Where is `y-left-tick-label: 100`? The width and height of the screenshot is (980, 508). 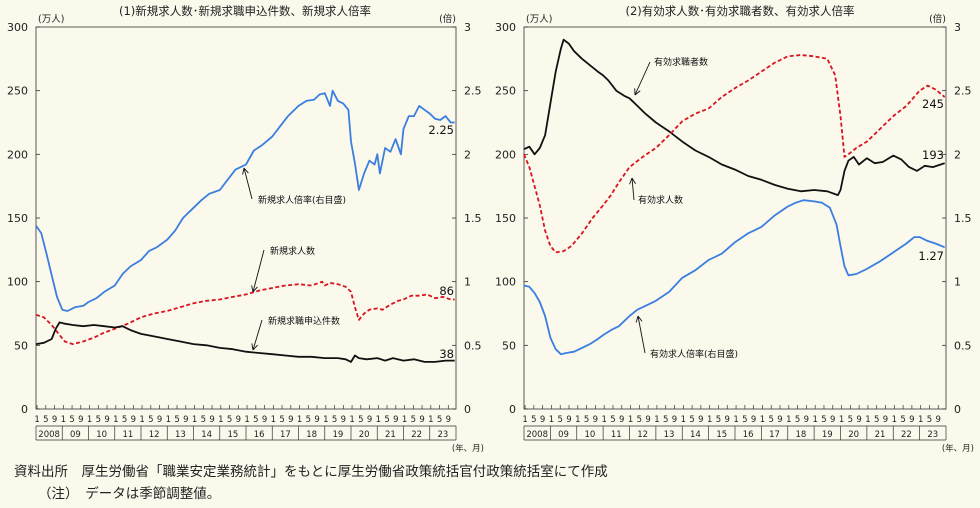
y-left-tick-label: 100 is located at coordinates (17, 282).